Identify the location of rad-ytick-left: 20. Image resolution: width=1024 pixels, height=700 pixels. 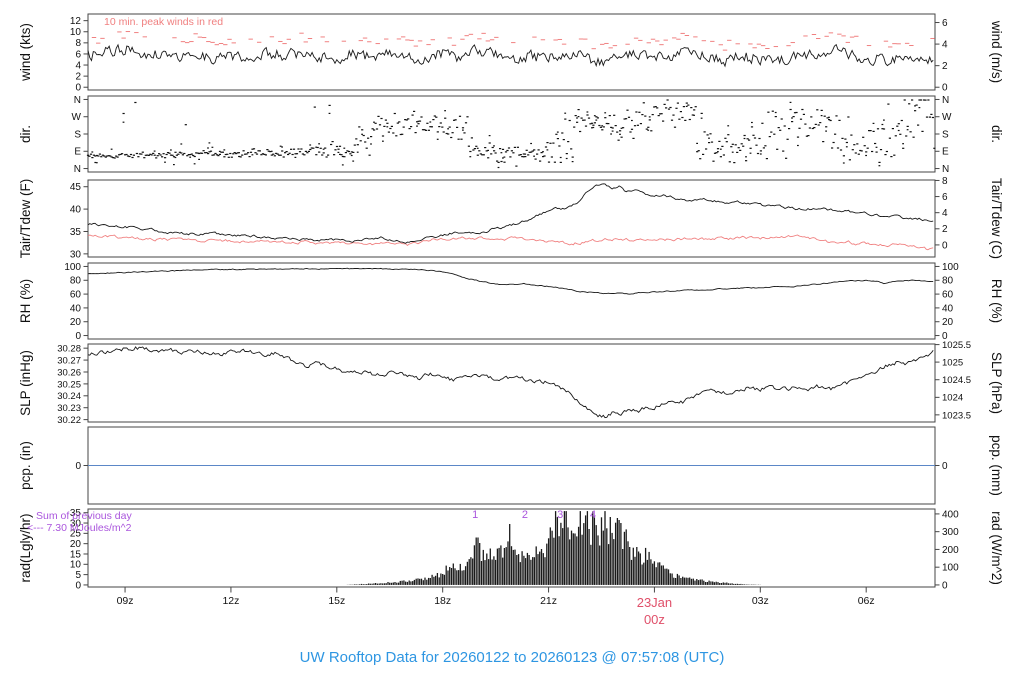
(76, 544).